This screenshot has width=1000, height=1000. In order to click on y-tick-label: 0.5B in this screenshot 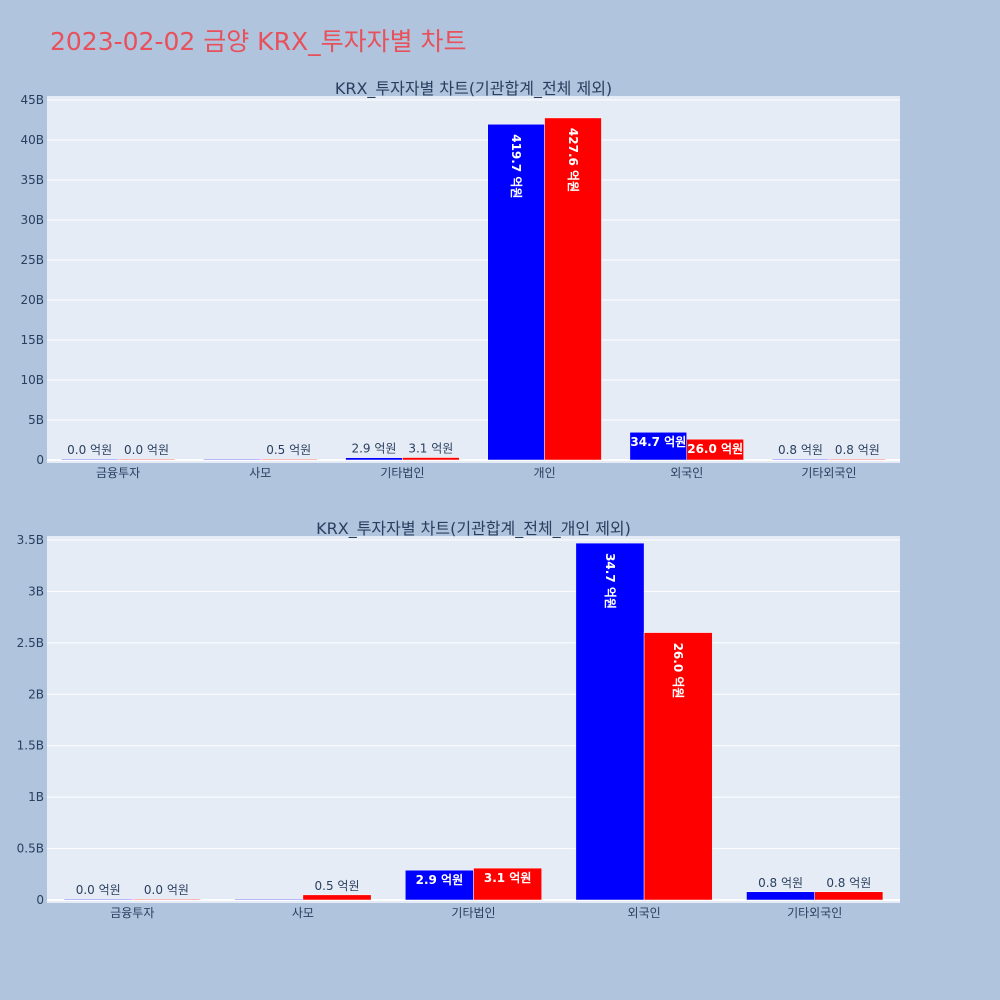, I will do `click(30, 849)`.